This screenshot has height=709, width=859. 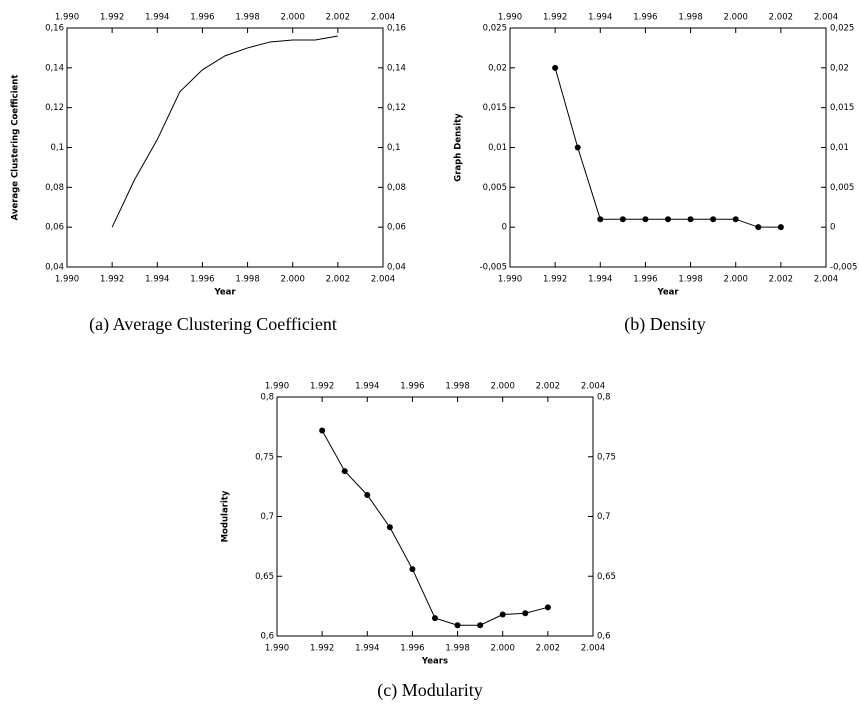 What do you see at coordinates (839, 68) in the screenshot?
I see `y-tick-label-right: 0,02` at bounding box center [839, 68].